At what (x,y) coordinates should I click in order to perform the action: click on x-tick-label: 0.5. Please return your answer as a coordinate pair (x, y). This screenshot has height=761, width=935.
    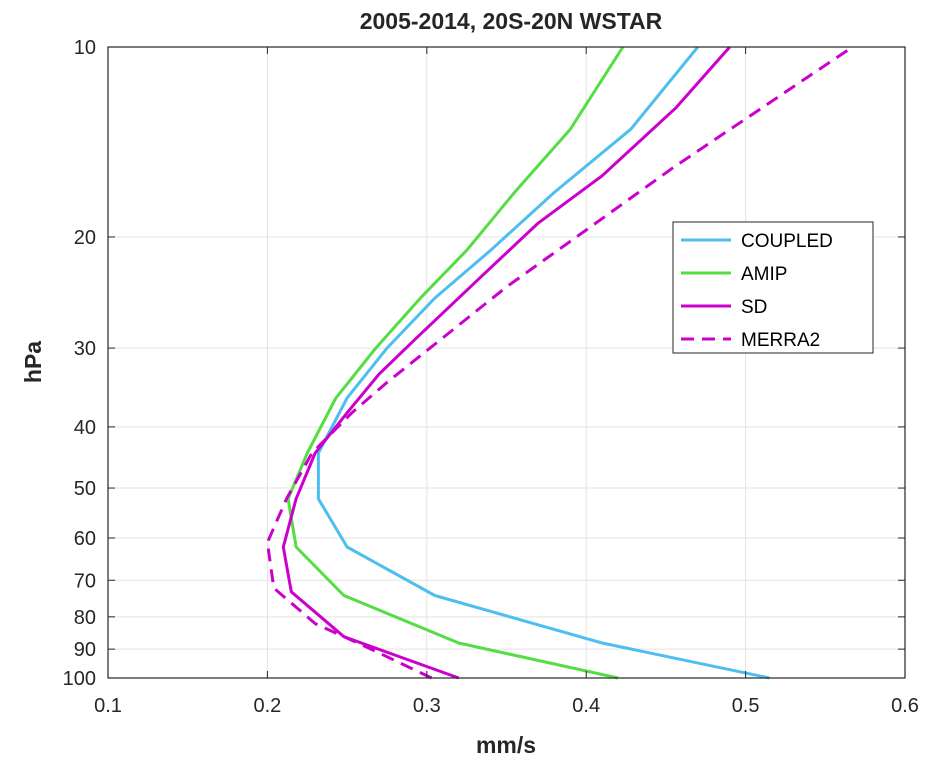
    Looking at the image, I should click on (746, 706).